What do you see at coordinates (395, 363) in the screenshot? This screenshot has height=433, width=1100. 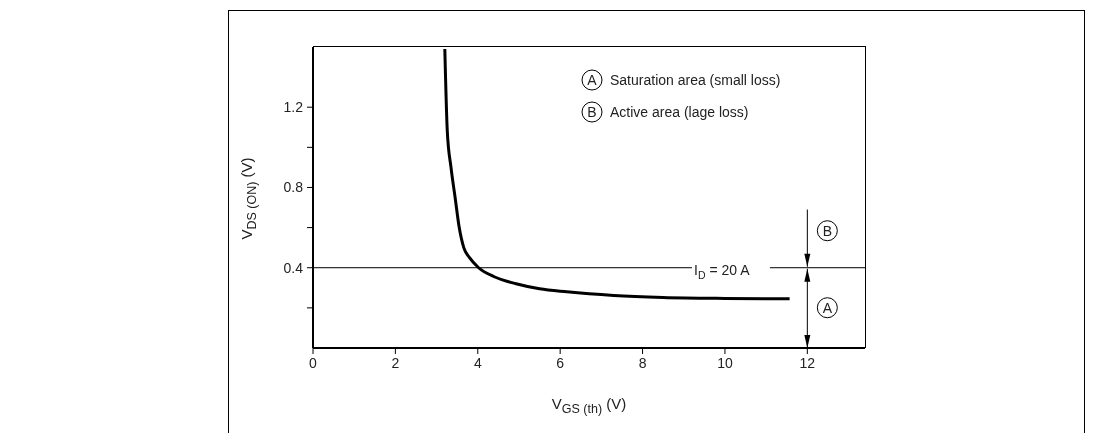 I see `x-tick-label: 2` at bounding box center [395, 363].